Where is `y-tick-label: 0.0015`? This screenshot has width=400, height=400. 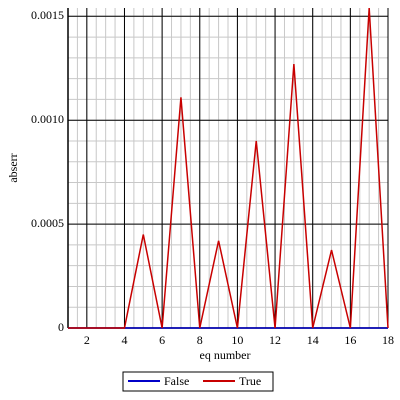
y-tick-label: 0.0015 is located at coordinates (47, 15).